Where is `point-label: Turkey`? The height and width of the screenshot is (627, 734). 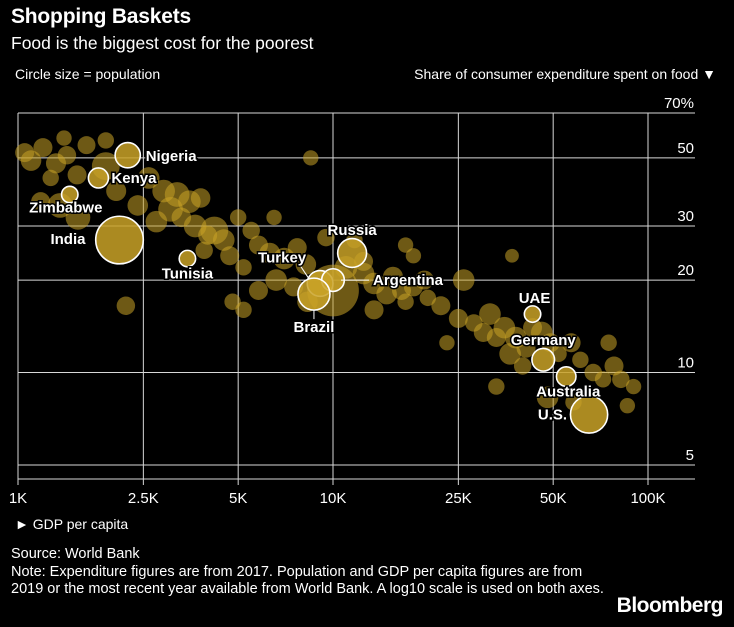 point-label: Turkey is located at coordinates (282, 257).